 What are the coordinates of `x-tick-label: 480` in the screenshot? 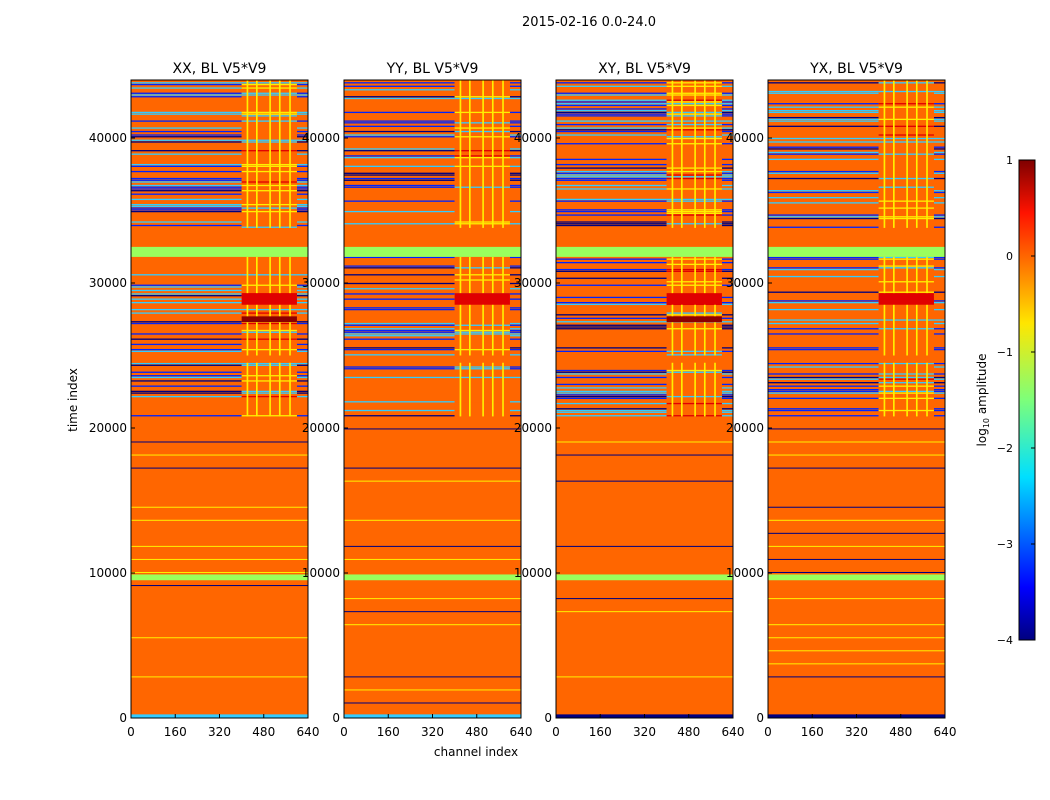 It's located at (476, 732).